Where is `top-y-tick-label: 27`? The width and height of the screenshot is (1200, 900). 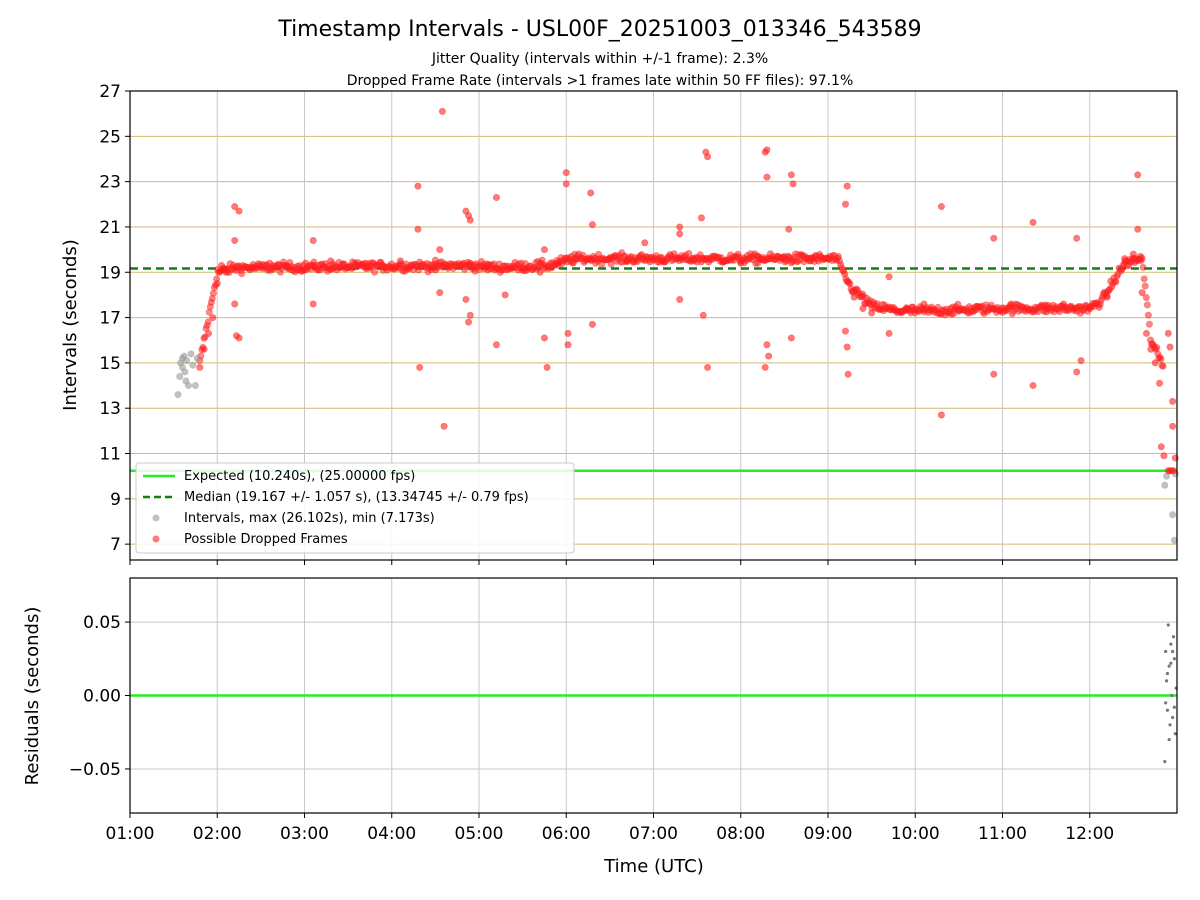
top-y-tick-label: 27 is located at coordinates (110, 92).